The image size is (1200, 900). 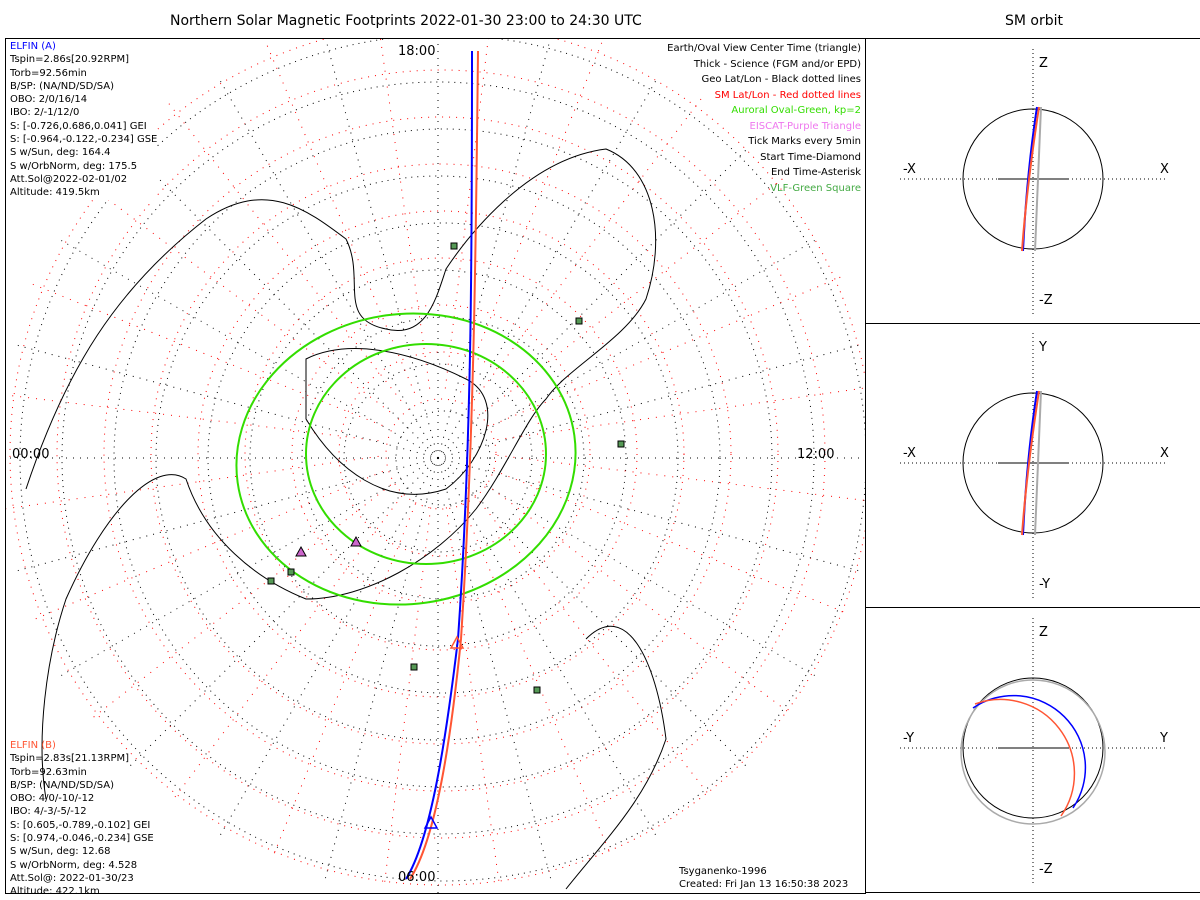 I want to click on sm-orbit-xz-panel: Z -Z -X X, so click(x=1032, y=181).